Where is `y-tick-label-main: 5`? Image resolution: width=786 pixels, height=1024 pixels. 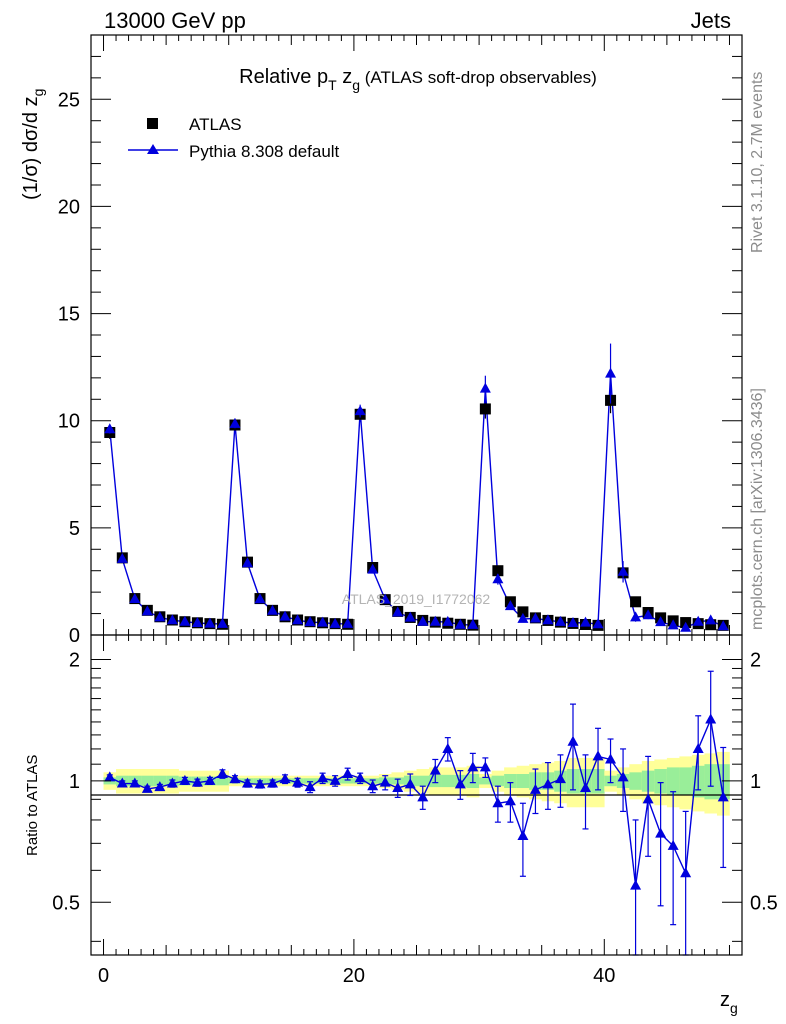
y-tick-label-main: 5 is located at coordinates (74, 529).